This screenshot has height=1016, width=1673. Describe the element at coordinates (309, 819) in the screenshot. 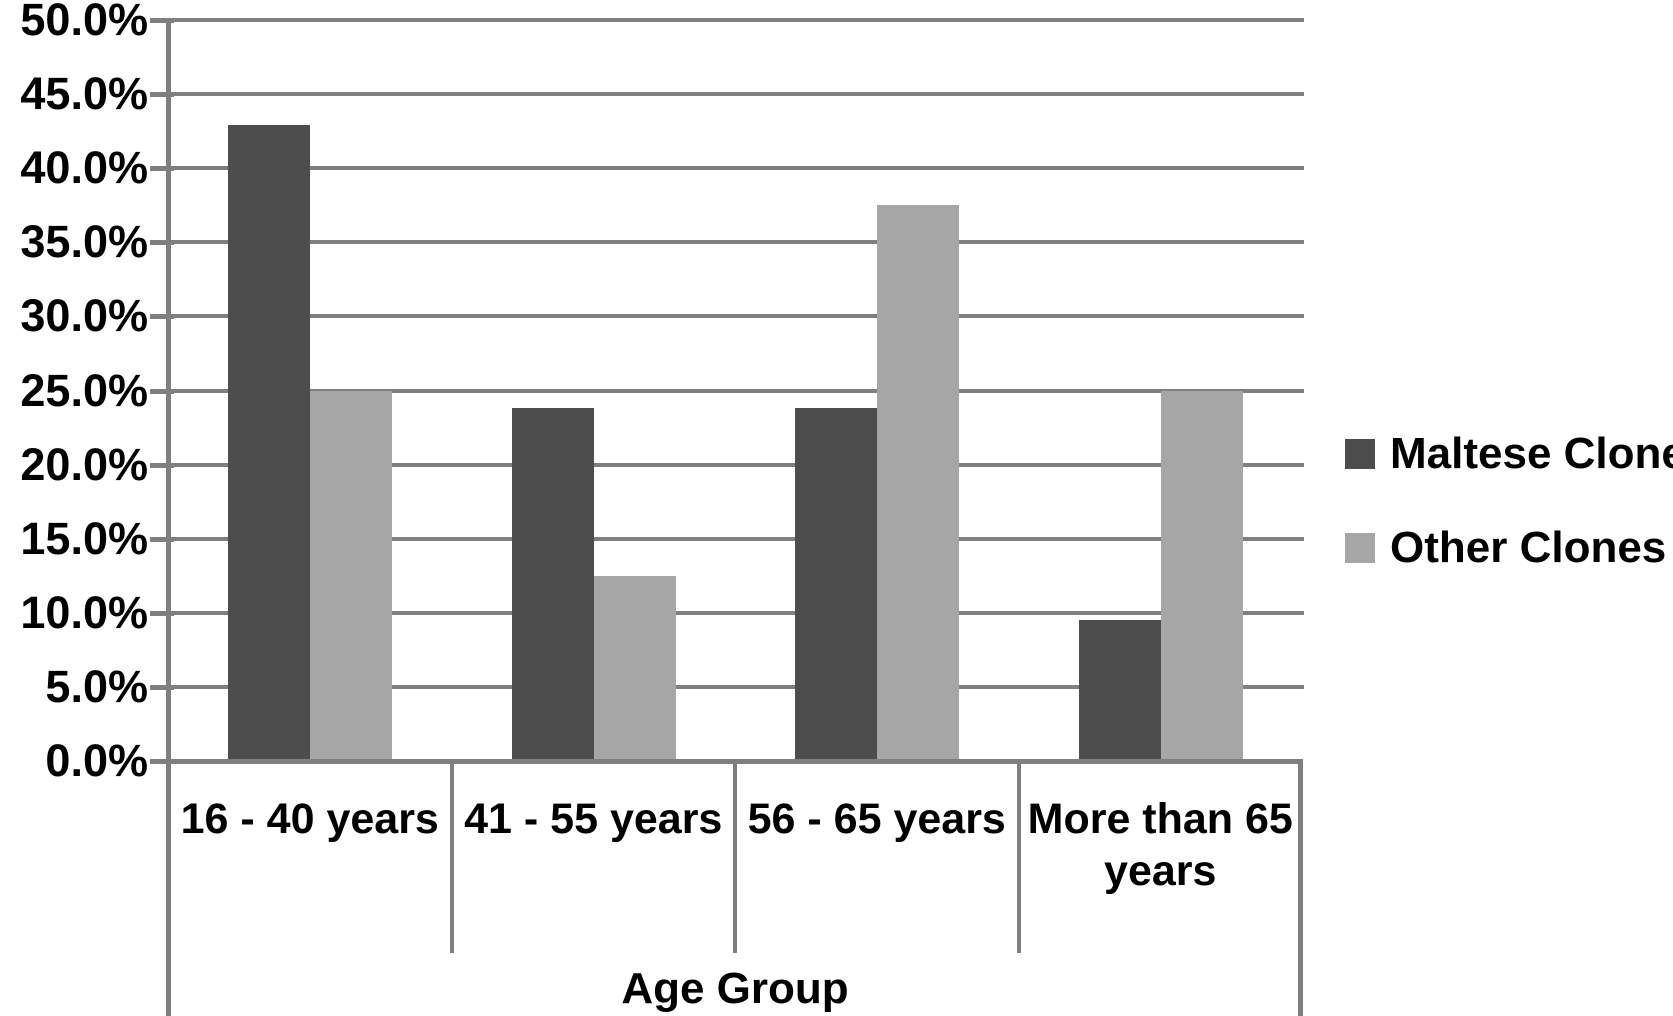

I see `category-label: 16 - 40 years` at that location.